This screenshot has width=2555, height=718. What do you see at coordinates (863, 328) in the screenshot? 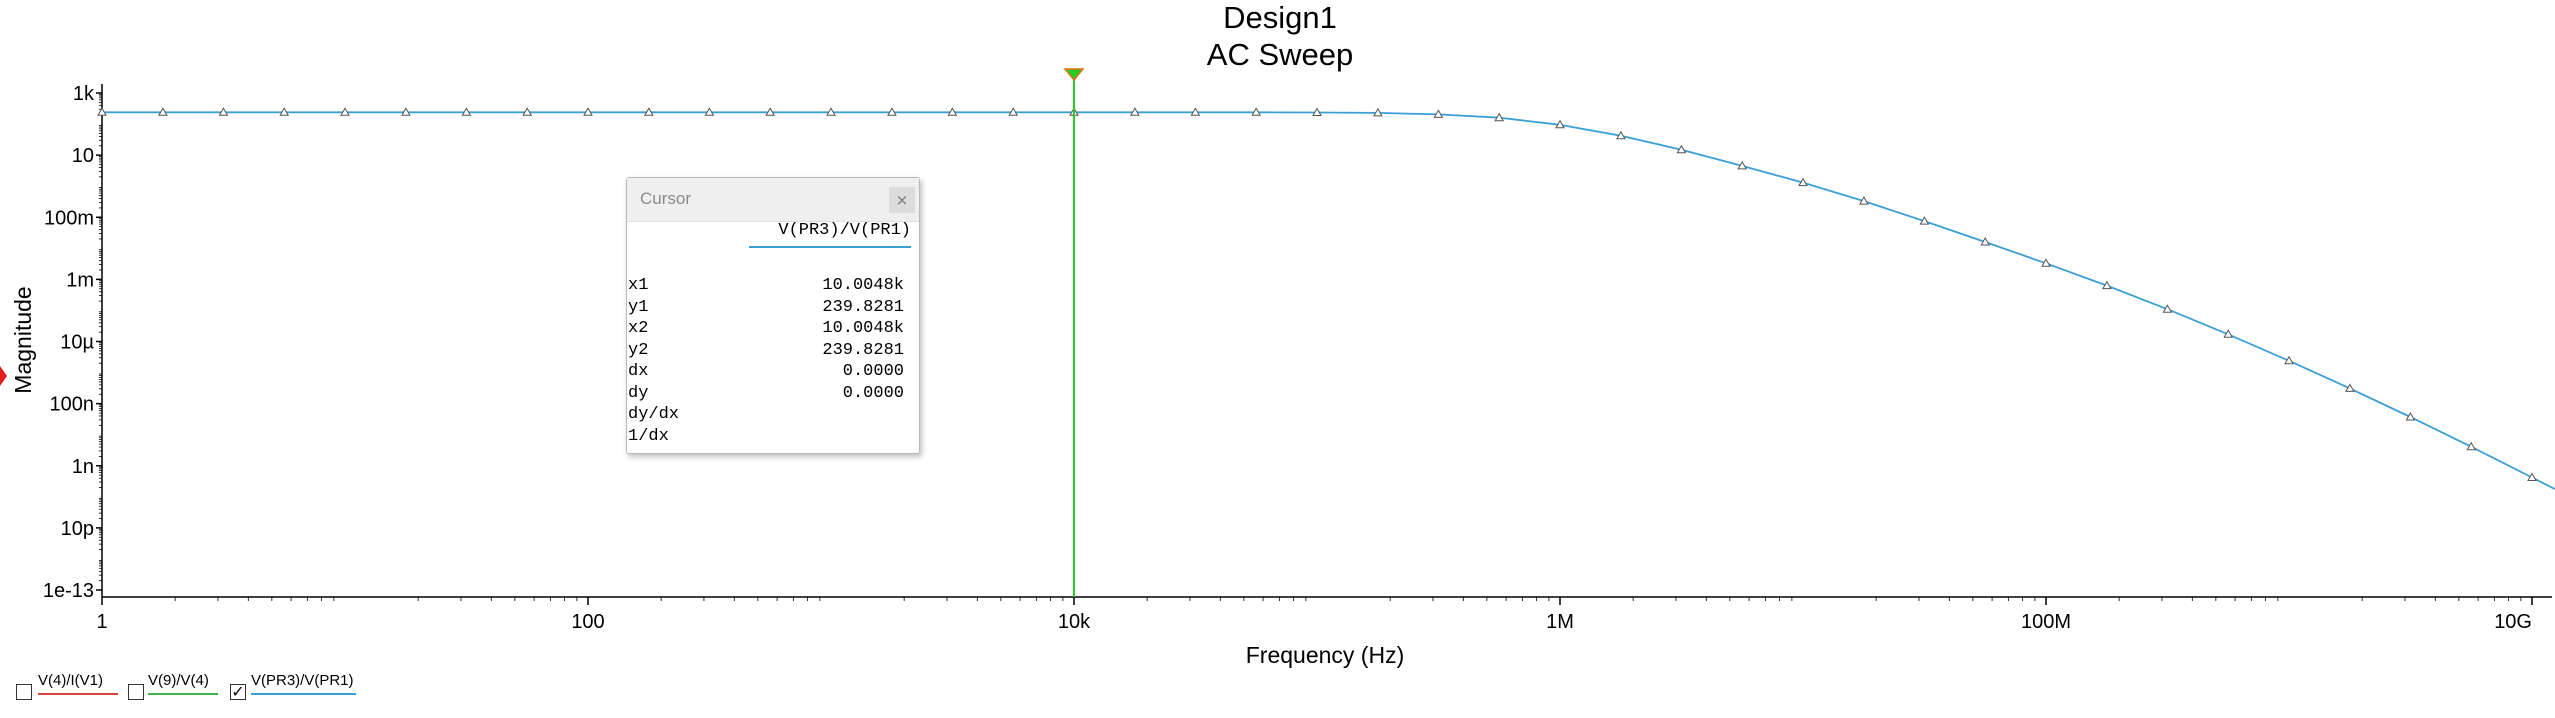
I see `cursor-row-value: 10.0048k` at bounding box center [863, 328].